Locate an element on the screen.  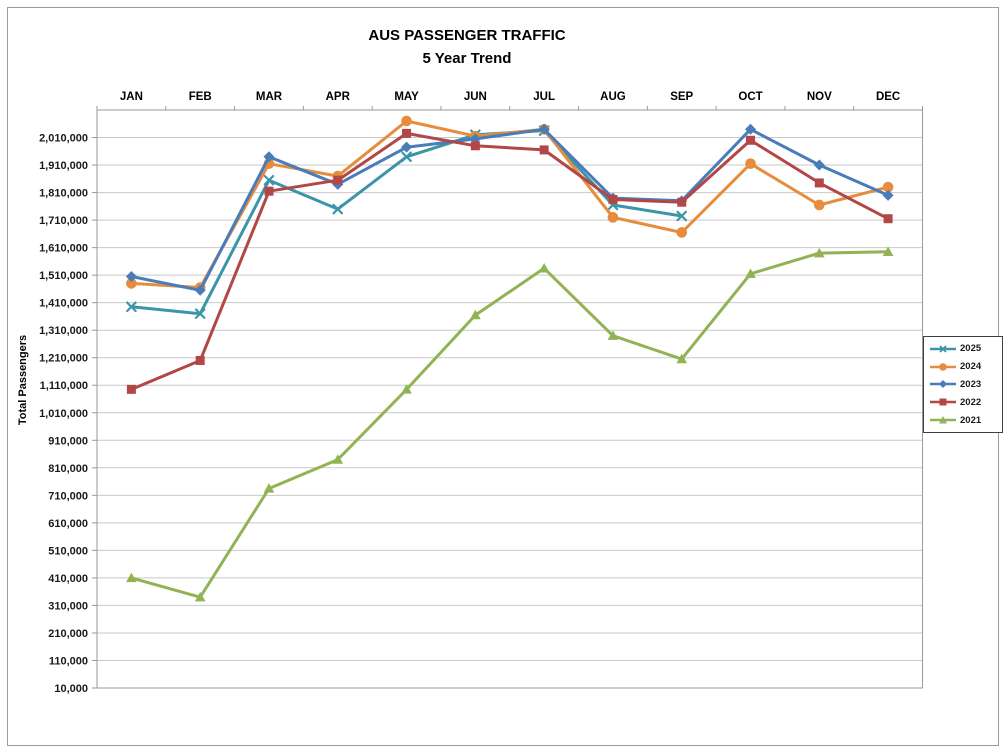
legend-label-2024: 2024 is located at coordinates (971, 367).